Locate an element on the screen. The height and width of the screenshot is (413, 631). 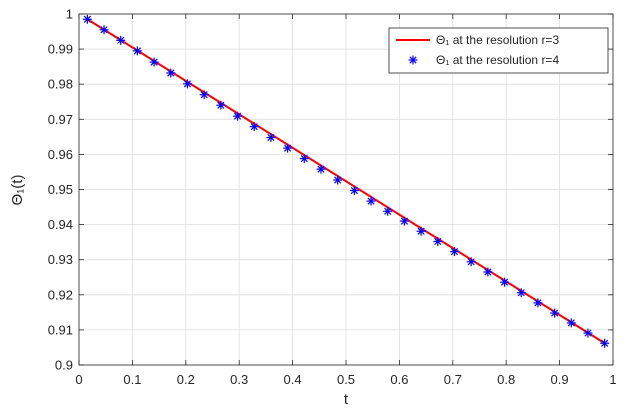
y-tick-label: 0.97 is located at coordinates (60, 119).